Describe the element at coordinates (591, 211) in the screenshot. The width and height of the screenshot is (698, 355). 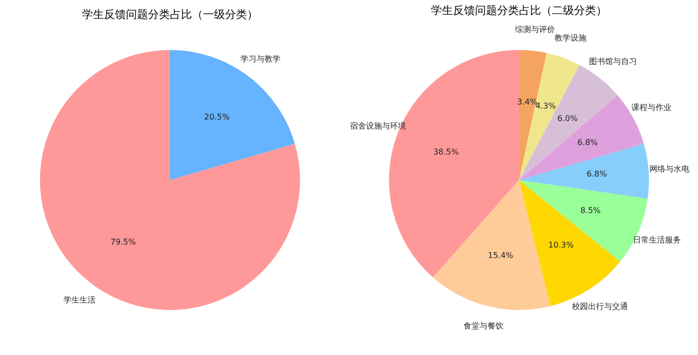
I see `data-label: 8.5%` at that location.